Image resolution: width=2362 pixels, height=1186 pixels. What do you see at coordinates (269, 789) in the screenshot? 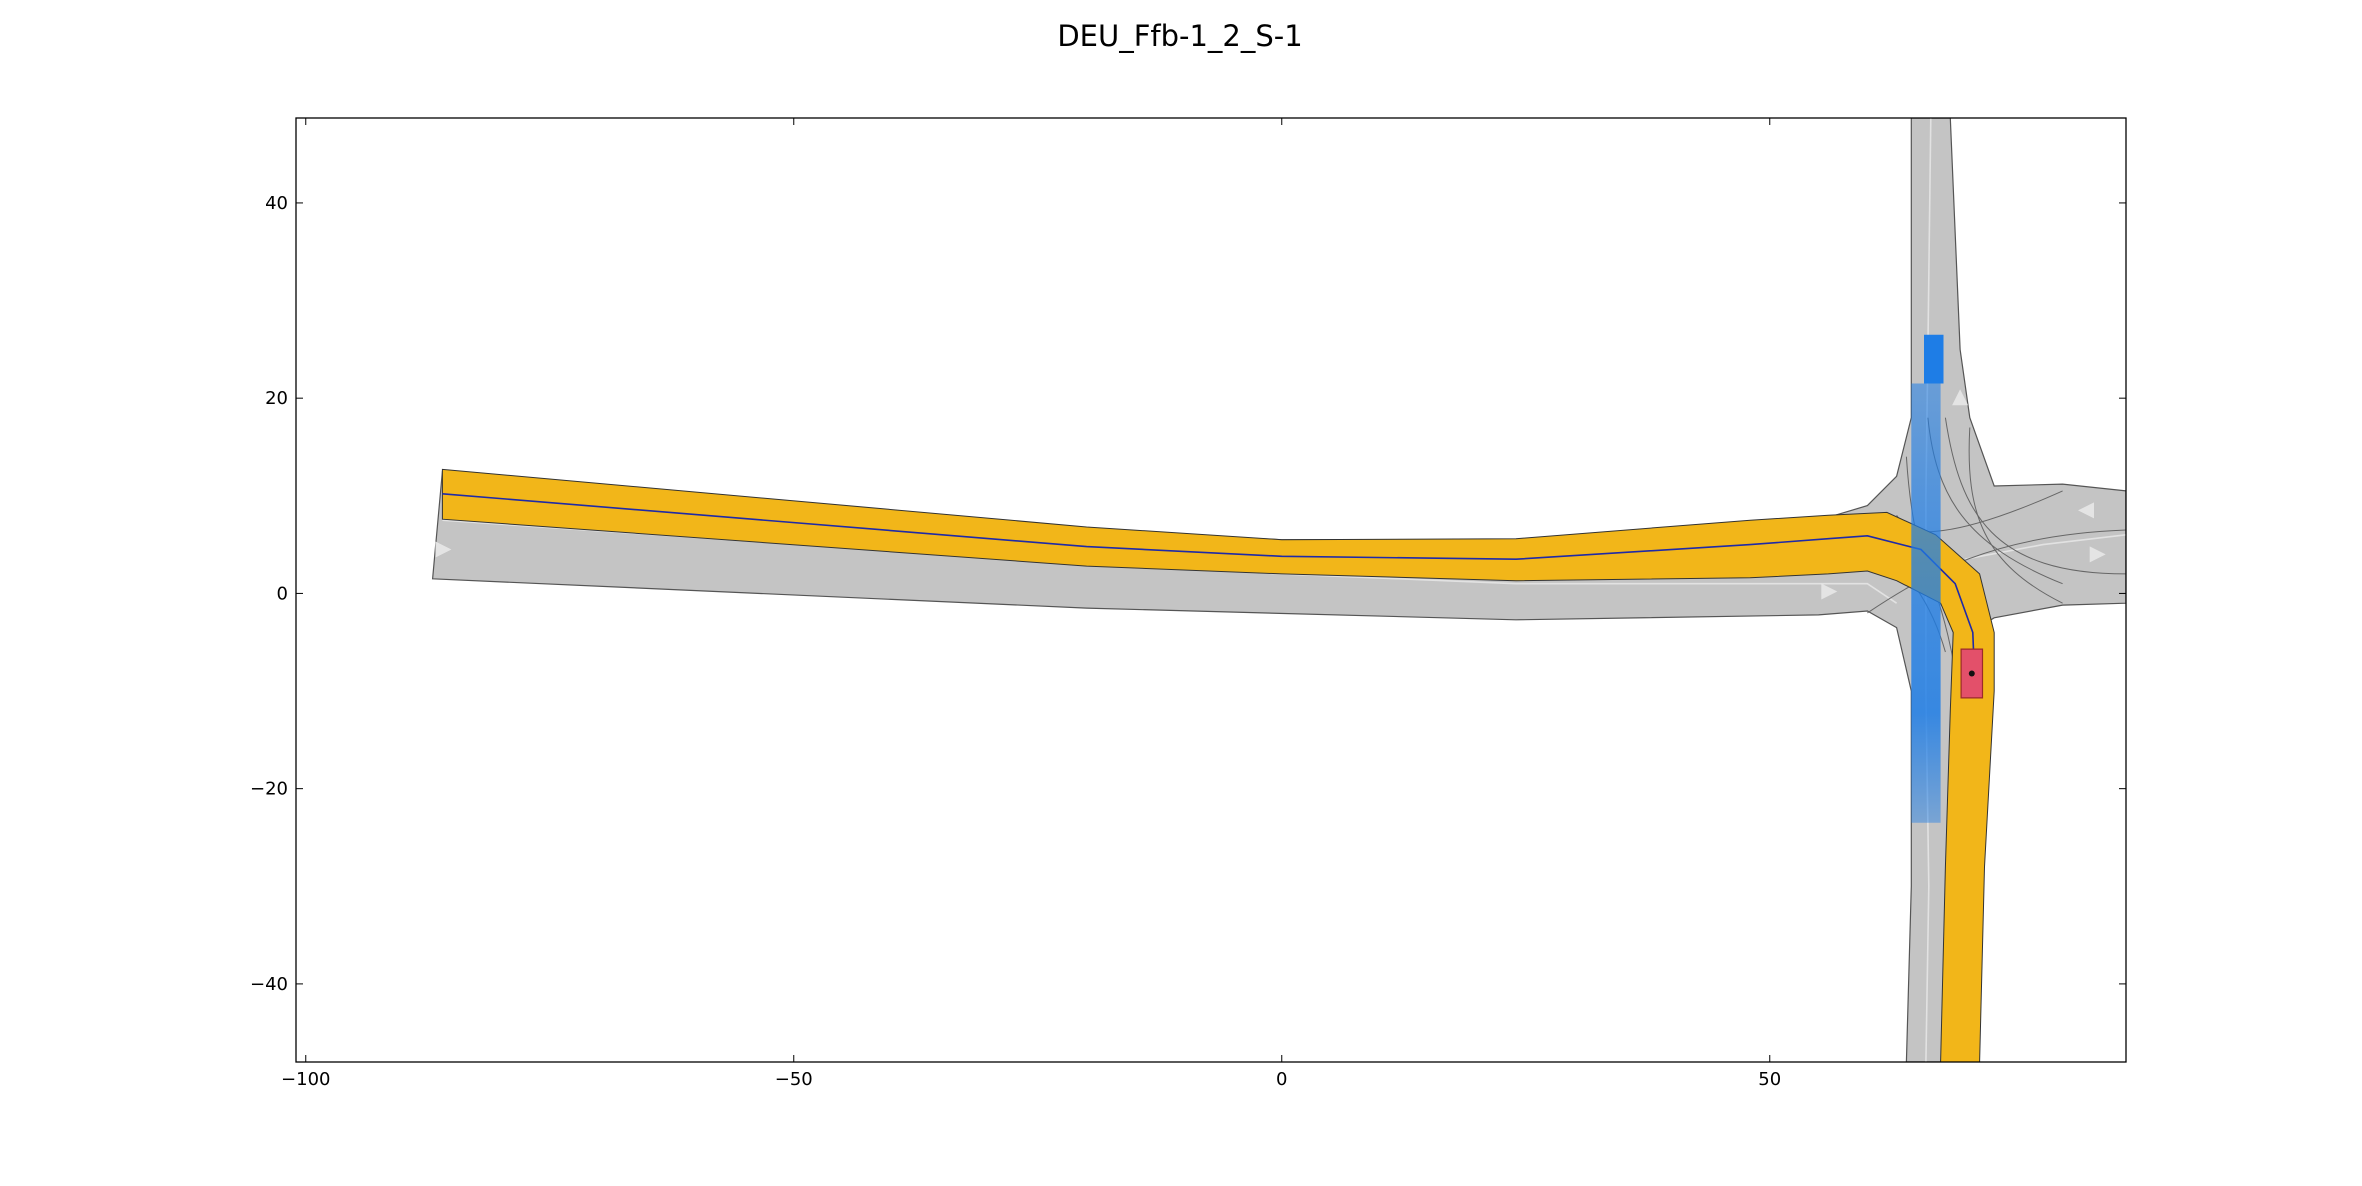
I see `y-tick-label: −20` at bounding box center [269, 789].